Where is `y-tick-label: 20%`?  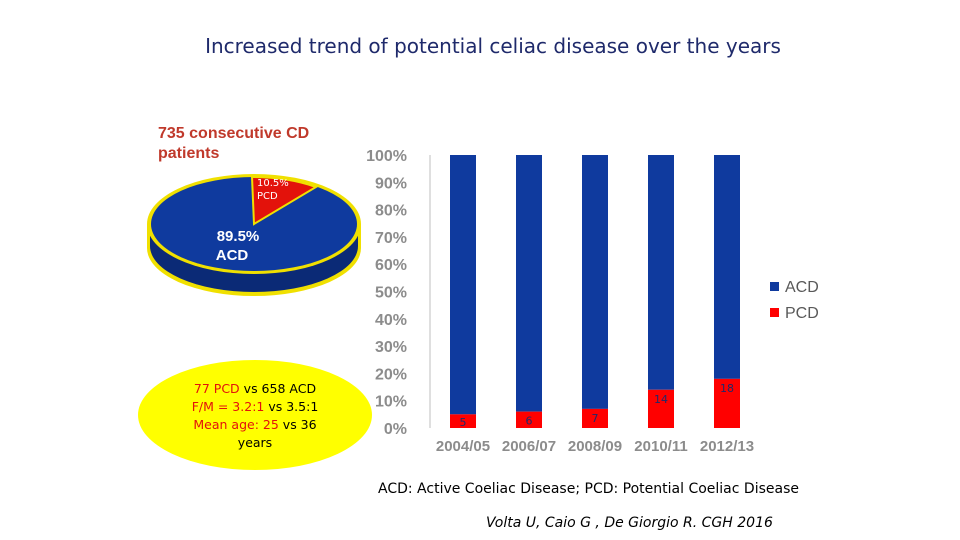 y-tick-label: 20% is located at coordinates (391, 374).